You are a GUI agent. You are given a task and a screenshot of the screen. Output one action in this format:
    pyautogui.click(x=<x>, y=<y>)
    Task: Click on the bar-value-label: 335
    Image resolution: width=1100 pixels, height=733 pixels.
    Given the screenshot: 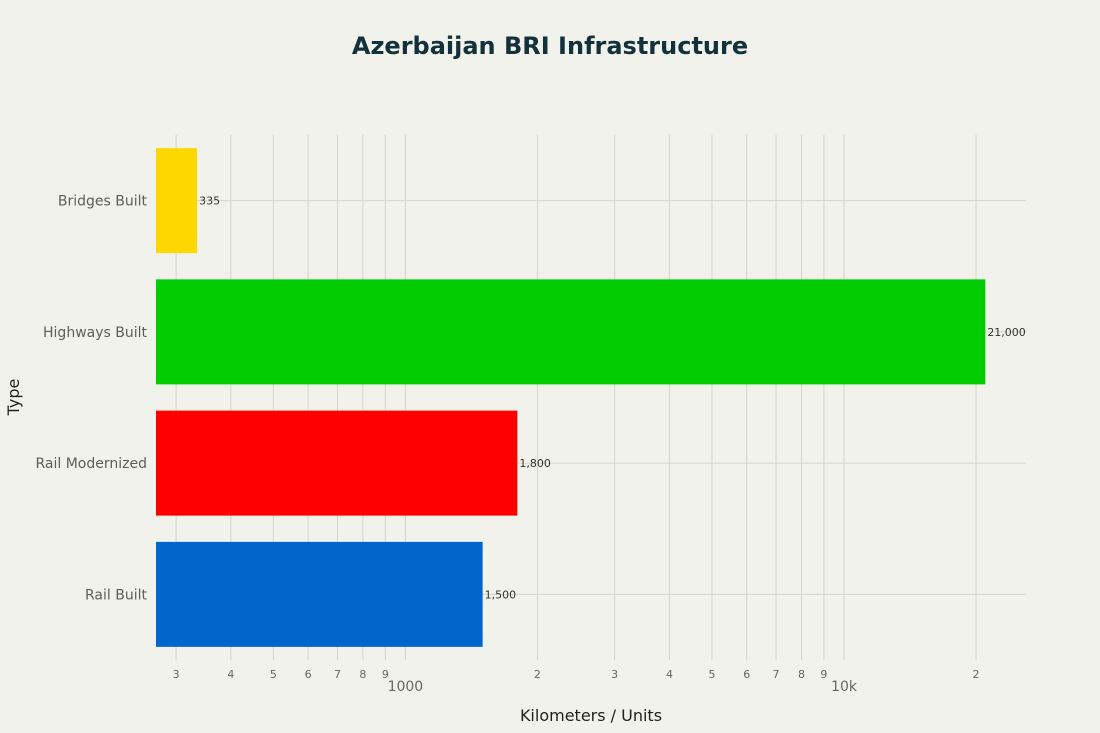 What is the action you would take?
    pyautogui.click(x=209, y=201)
    